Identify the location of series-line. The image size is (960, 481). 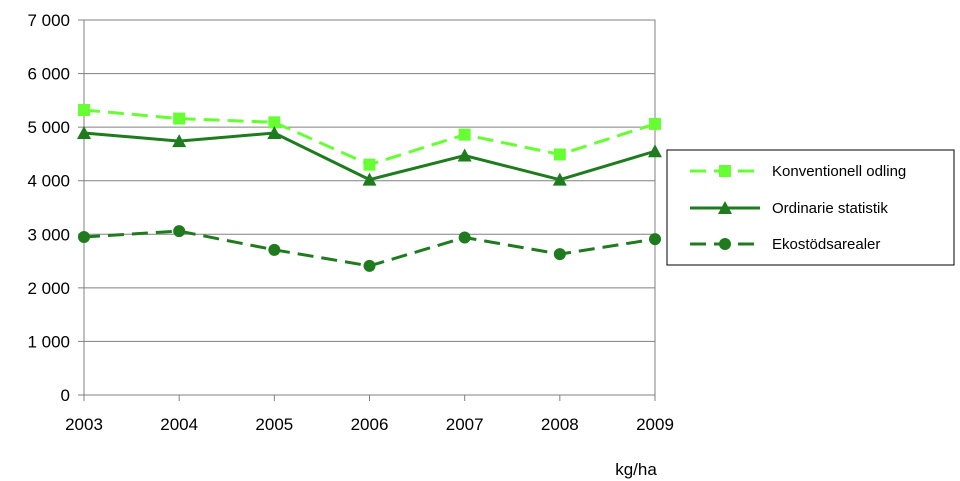
(369, 137).